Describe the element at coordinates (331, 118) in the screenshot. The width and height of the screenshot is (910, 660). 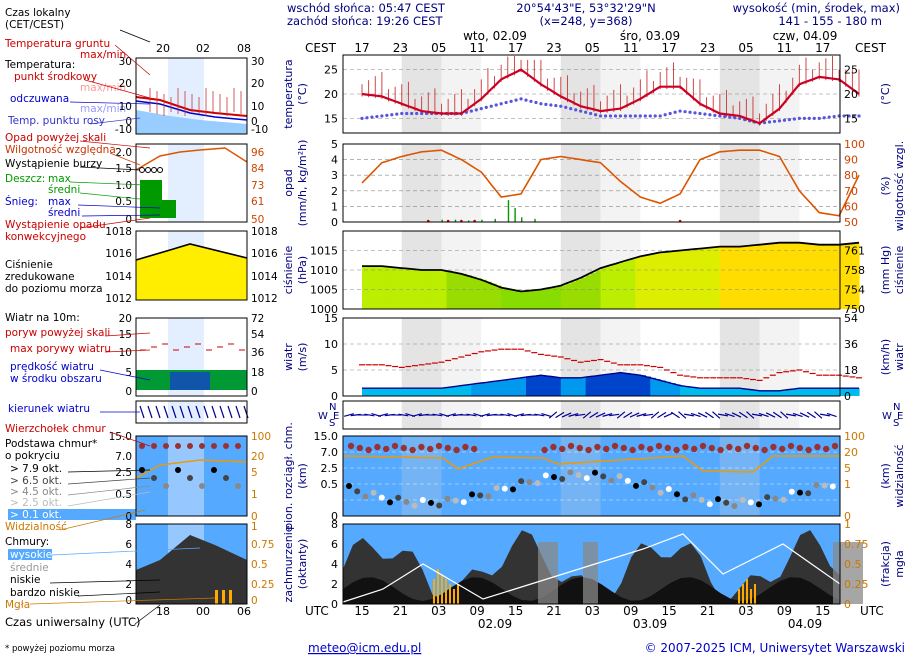
I see `temp-tick-l-2: 15` at that location.